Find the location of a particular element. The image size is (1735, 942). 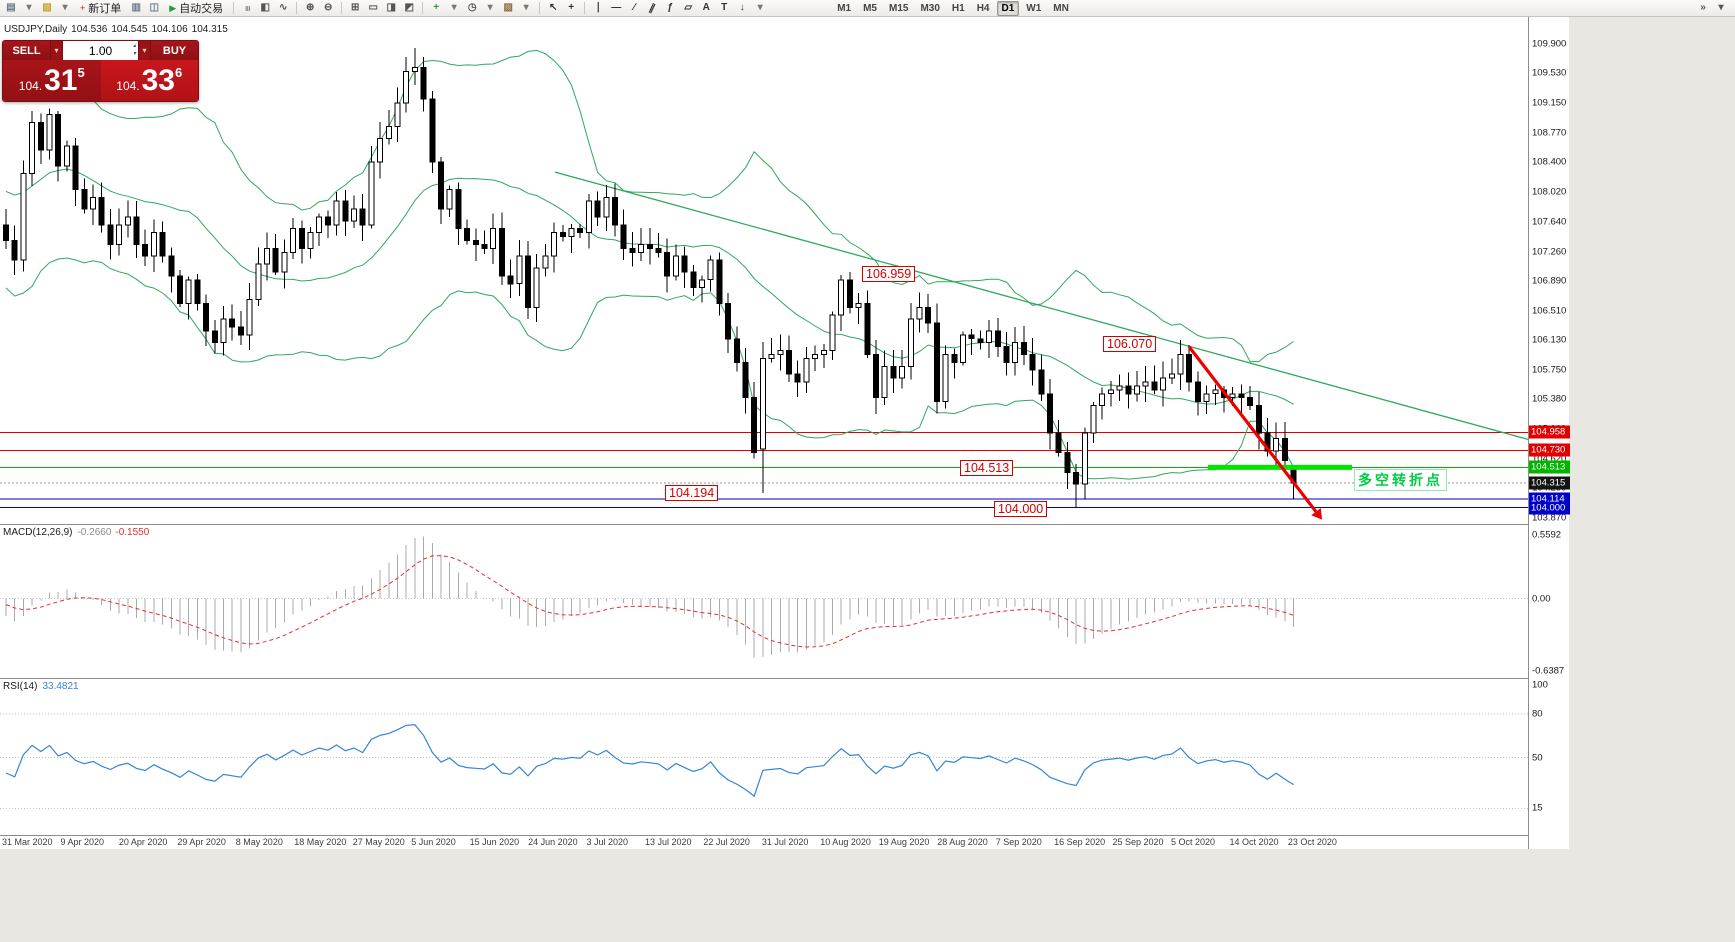

timeframe-m1-button: M1 is located at coordinates (844, 8).